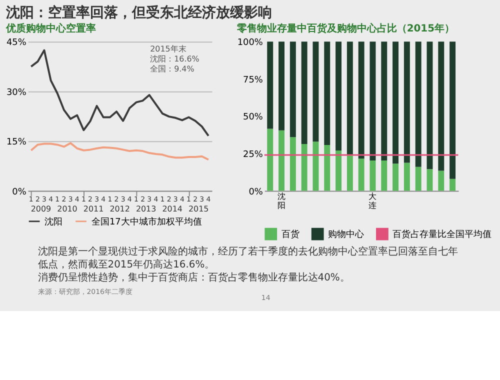 The image size is (500, 380). What do you see at coordinates (346, 234) in the screenshot?
I see `legend-label: 购物中心` at bounding box center [346, 234].